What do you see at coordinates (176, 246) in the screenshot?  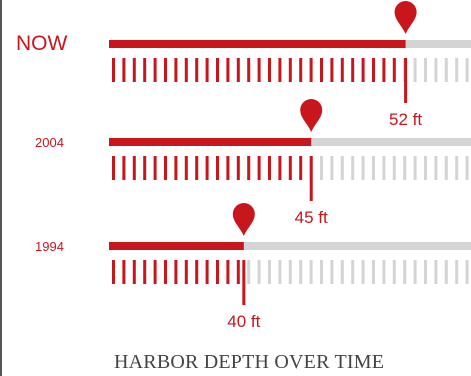 I see `value-bar-1994` at bounding box center [176, 246].